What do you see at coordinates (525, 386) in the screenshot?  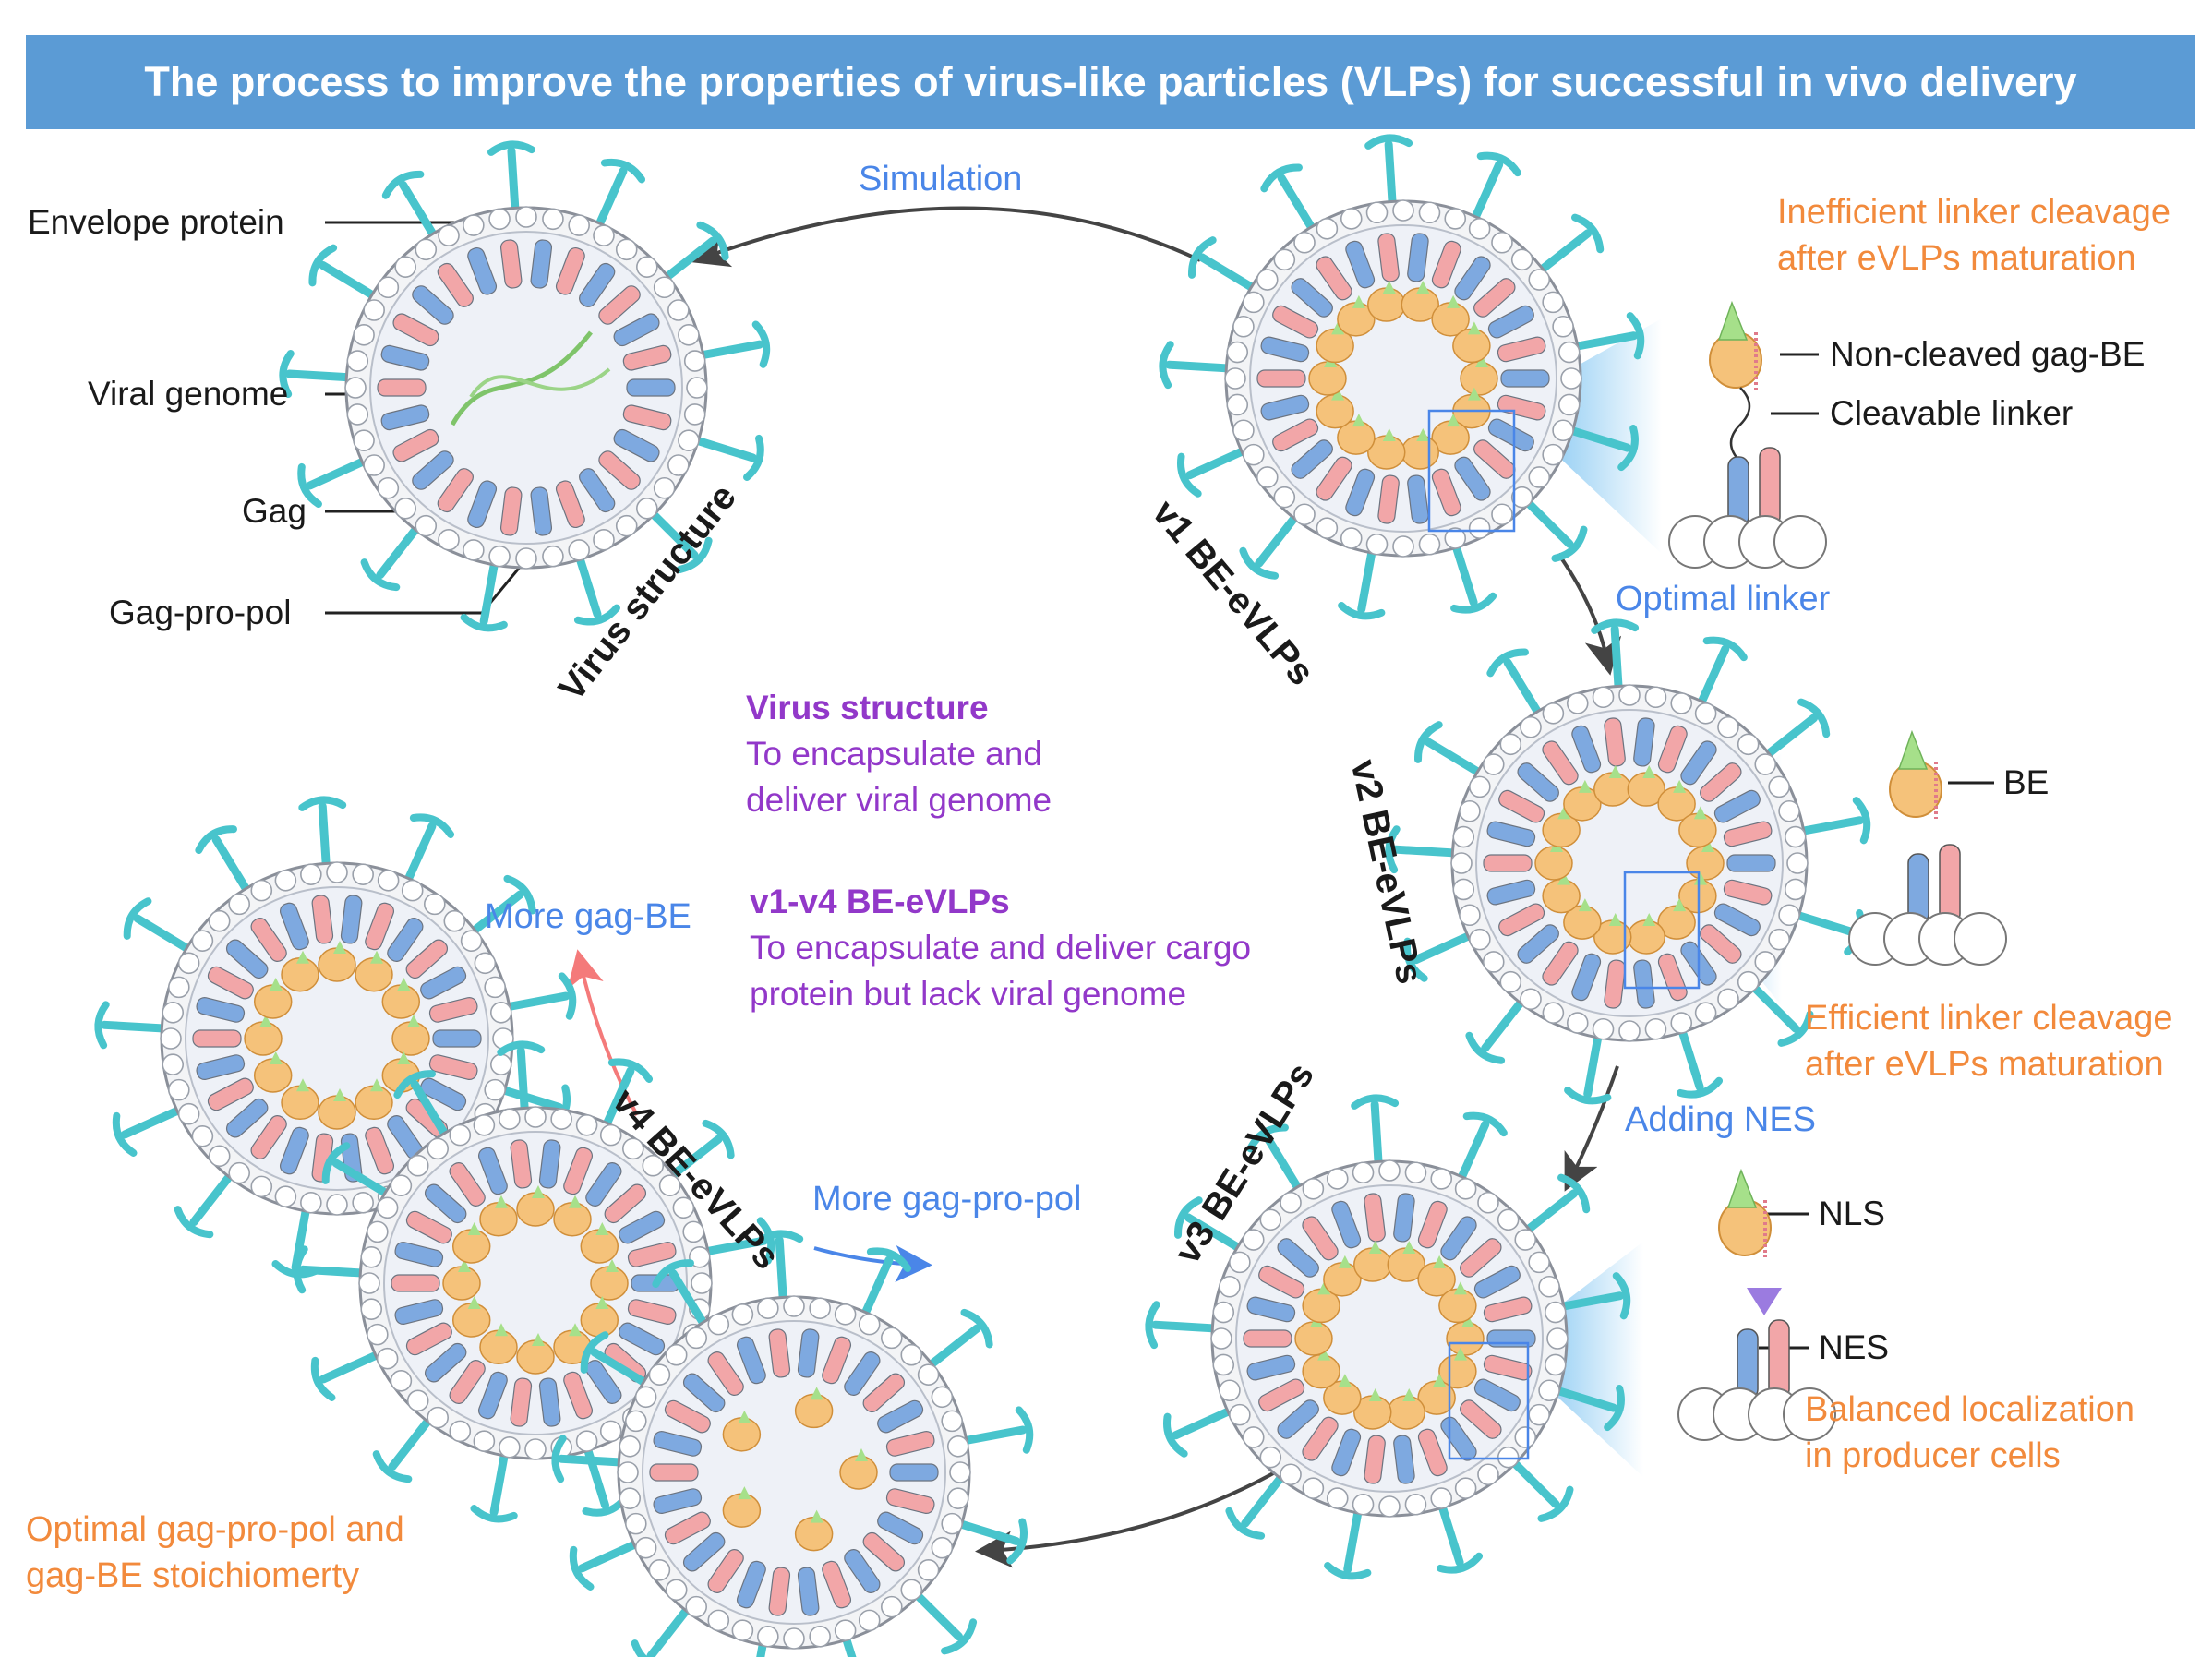 I see `particle-virus` at bounding box center [525, 386].